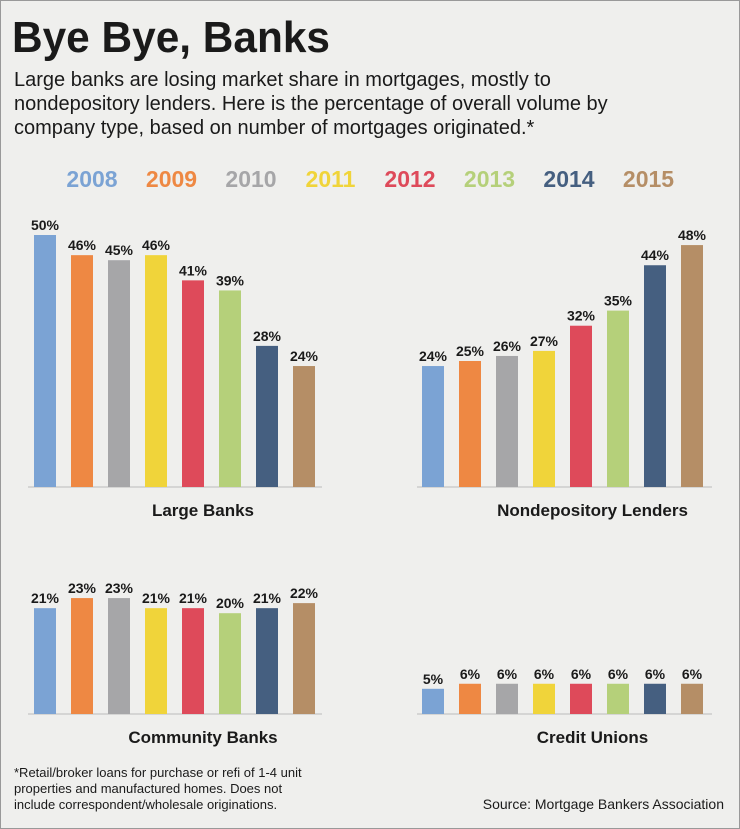 The height and width of the screenshot is (829, 740). I want to click on legend-item: 2013, so click(489, 179).